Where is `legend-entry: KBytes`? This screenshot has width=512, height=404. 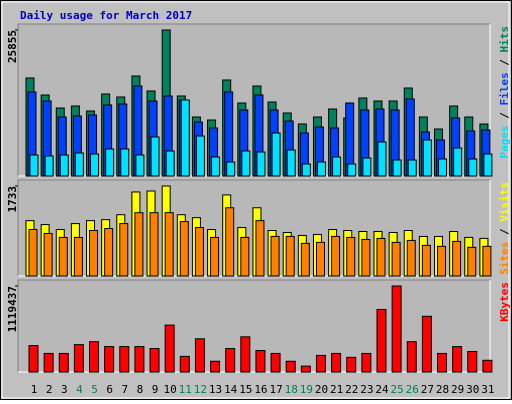
legend-entry: KBytes is located at coordinates (504, 302).